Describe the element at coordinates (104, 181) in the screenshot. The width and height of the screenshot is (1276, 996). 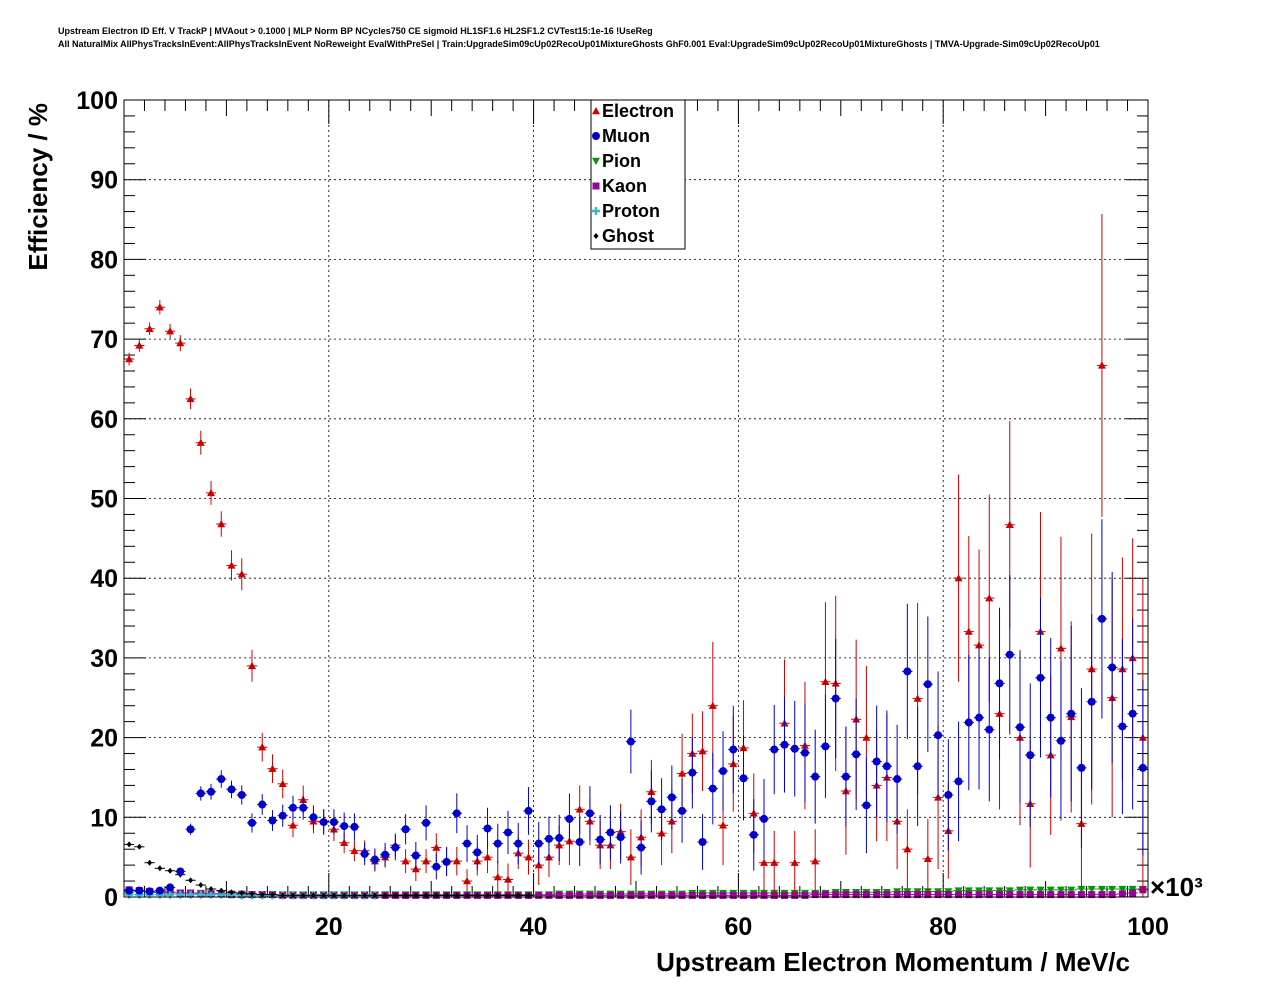
I see `y-tick-label: 90` at that location.